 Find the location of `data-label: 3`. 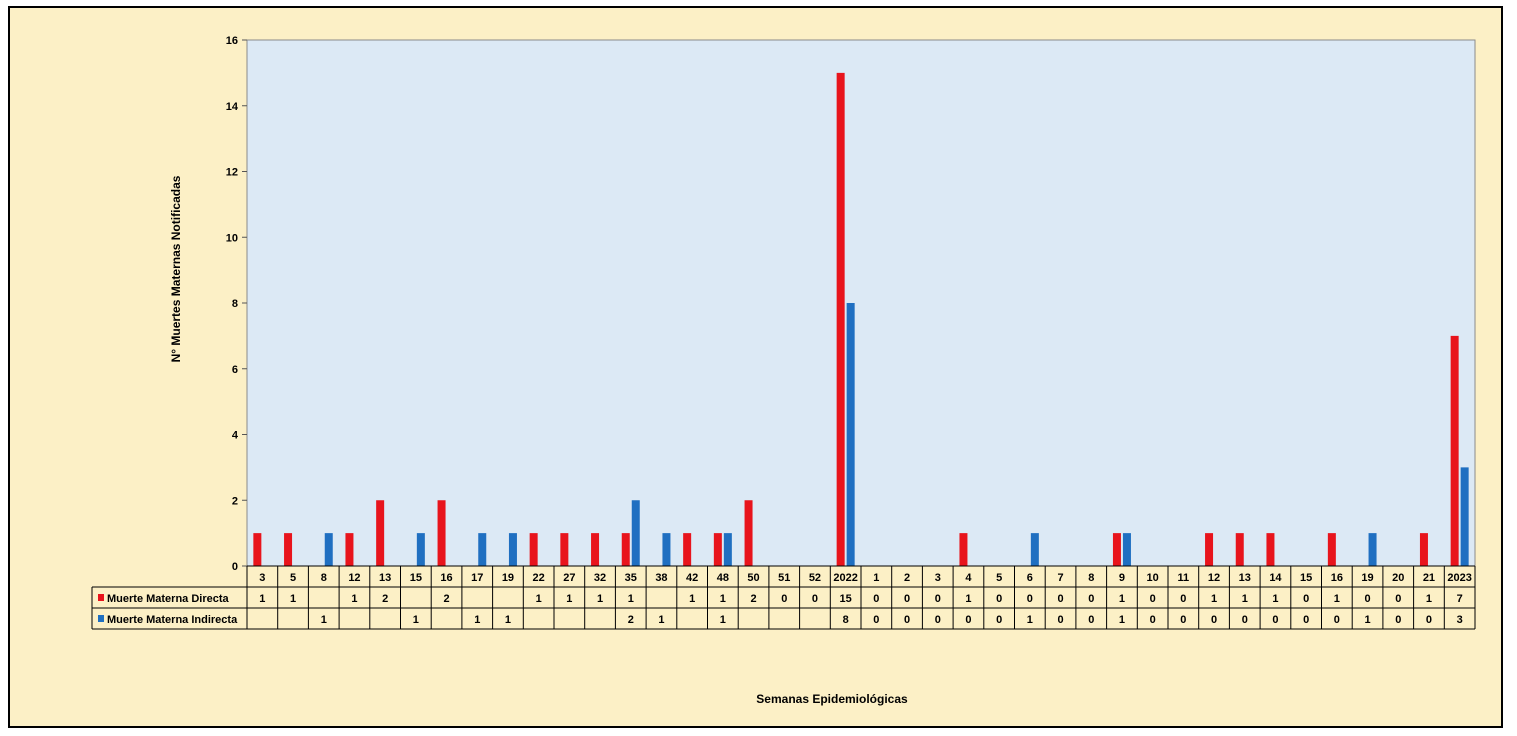

data-label: 3 is located at coordinates (1460, 620).